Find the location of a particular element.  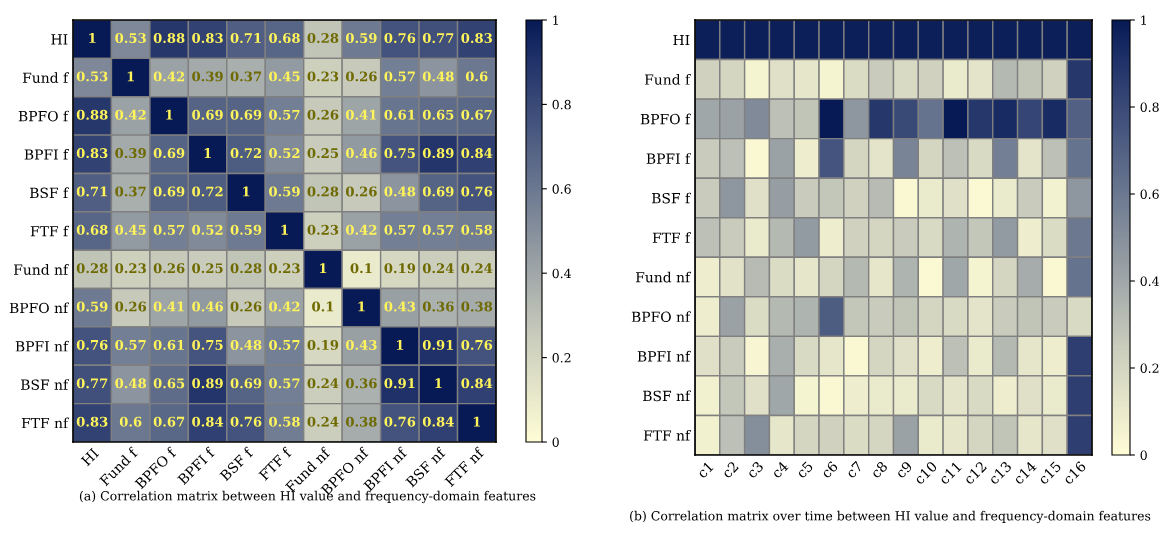

data-label: 0.77 is located at coordinates (438, 38).